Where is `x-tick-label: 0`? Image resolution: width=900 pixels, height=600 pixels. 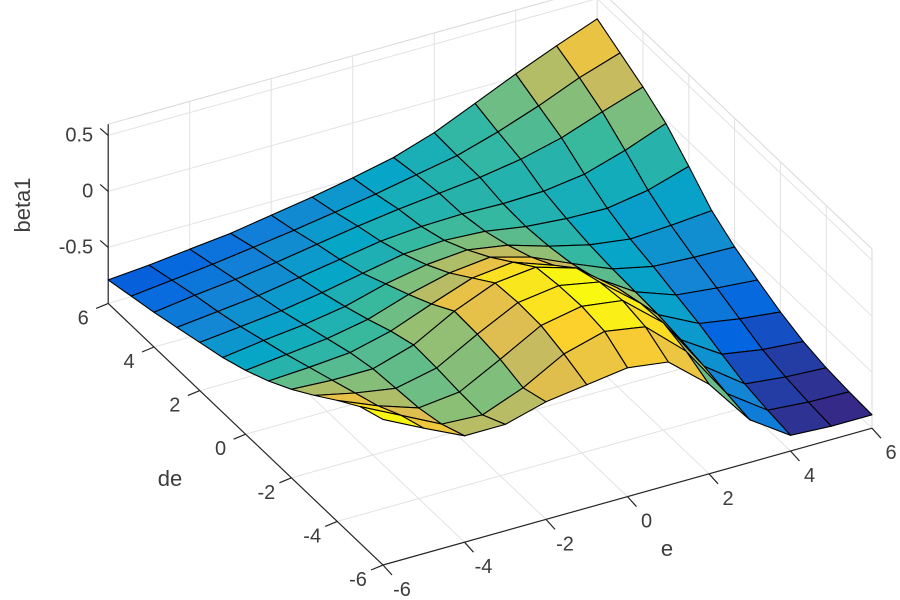
x-tick-label: 0 is located at coordinates (646, 522).